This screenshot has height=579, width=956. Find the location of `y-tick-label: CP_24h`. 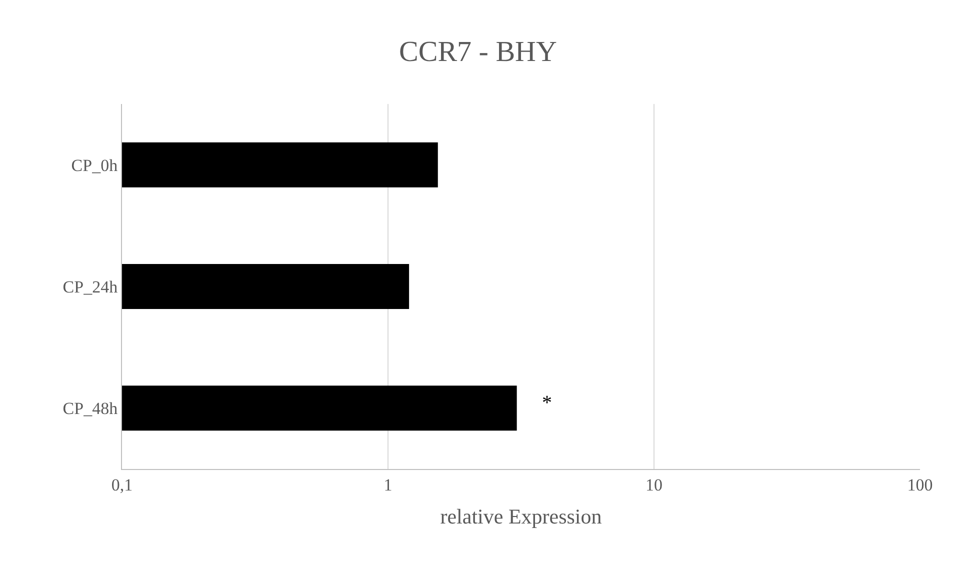

y-tick-label: CP_24h is located at coordinates (90, 286).